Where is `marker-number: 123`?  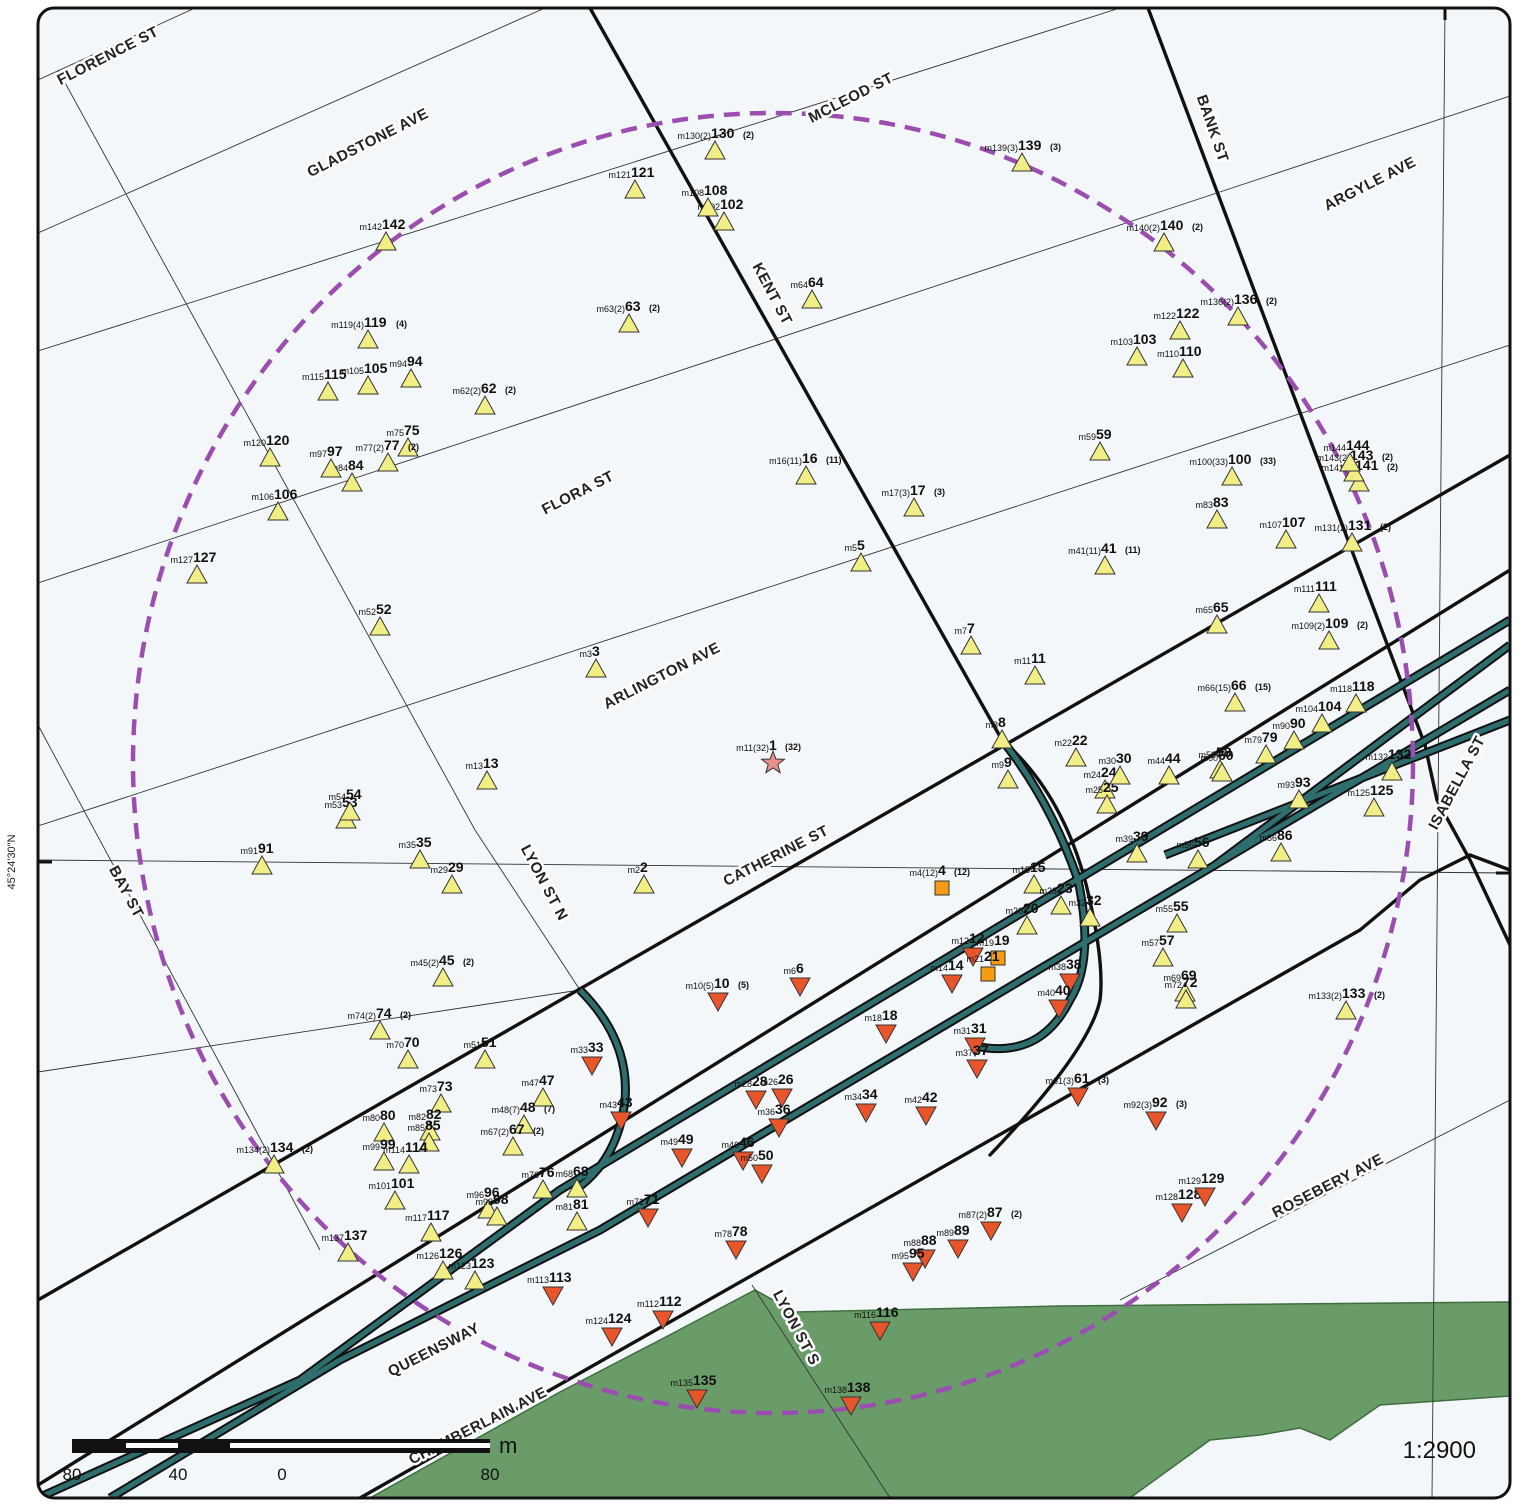
marker-number: 123 is located at coordinates (483, 1263).